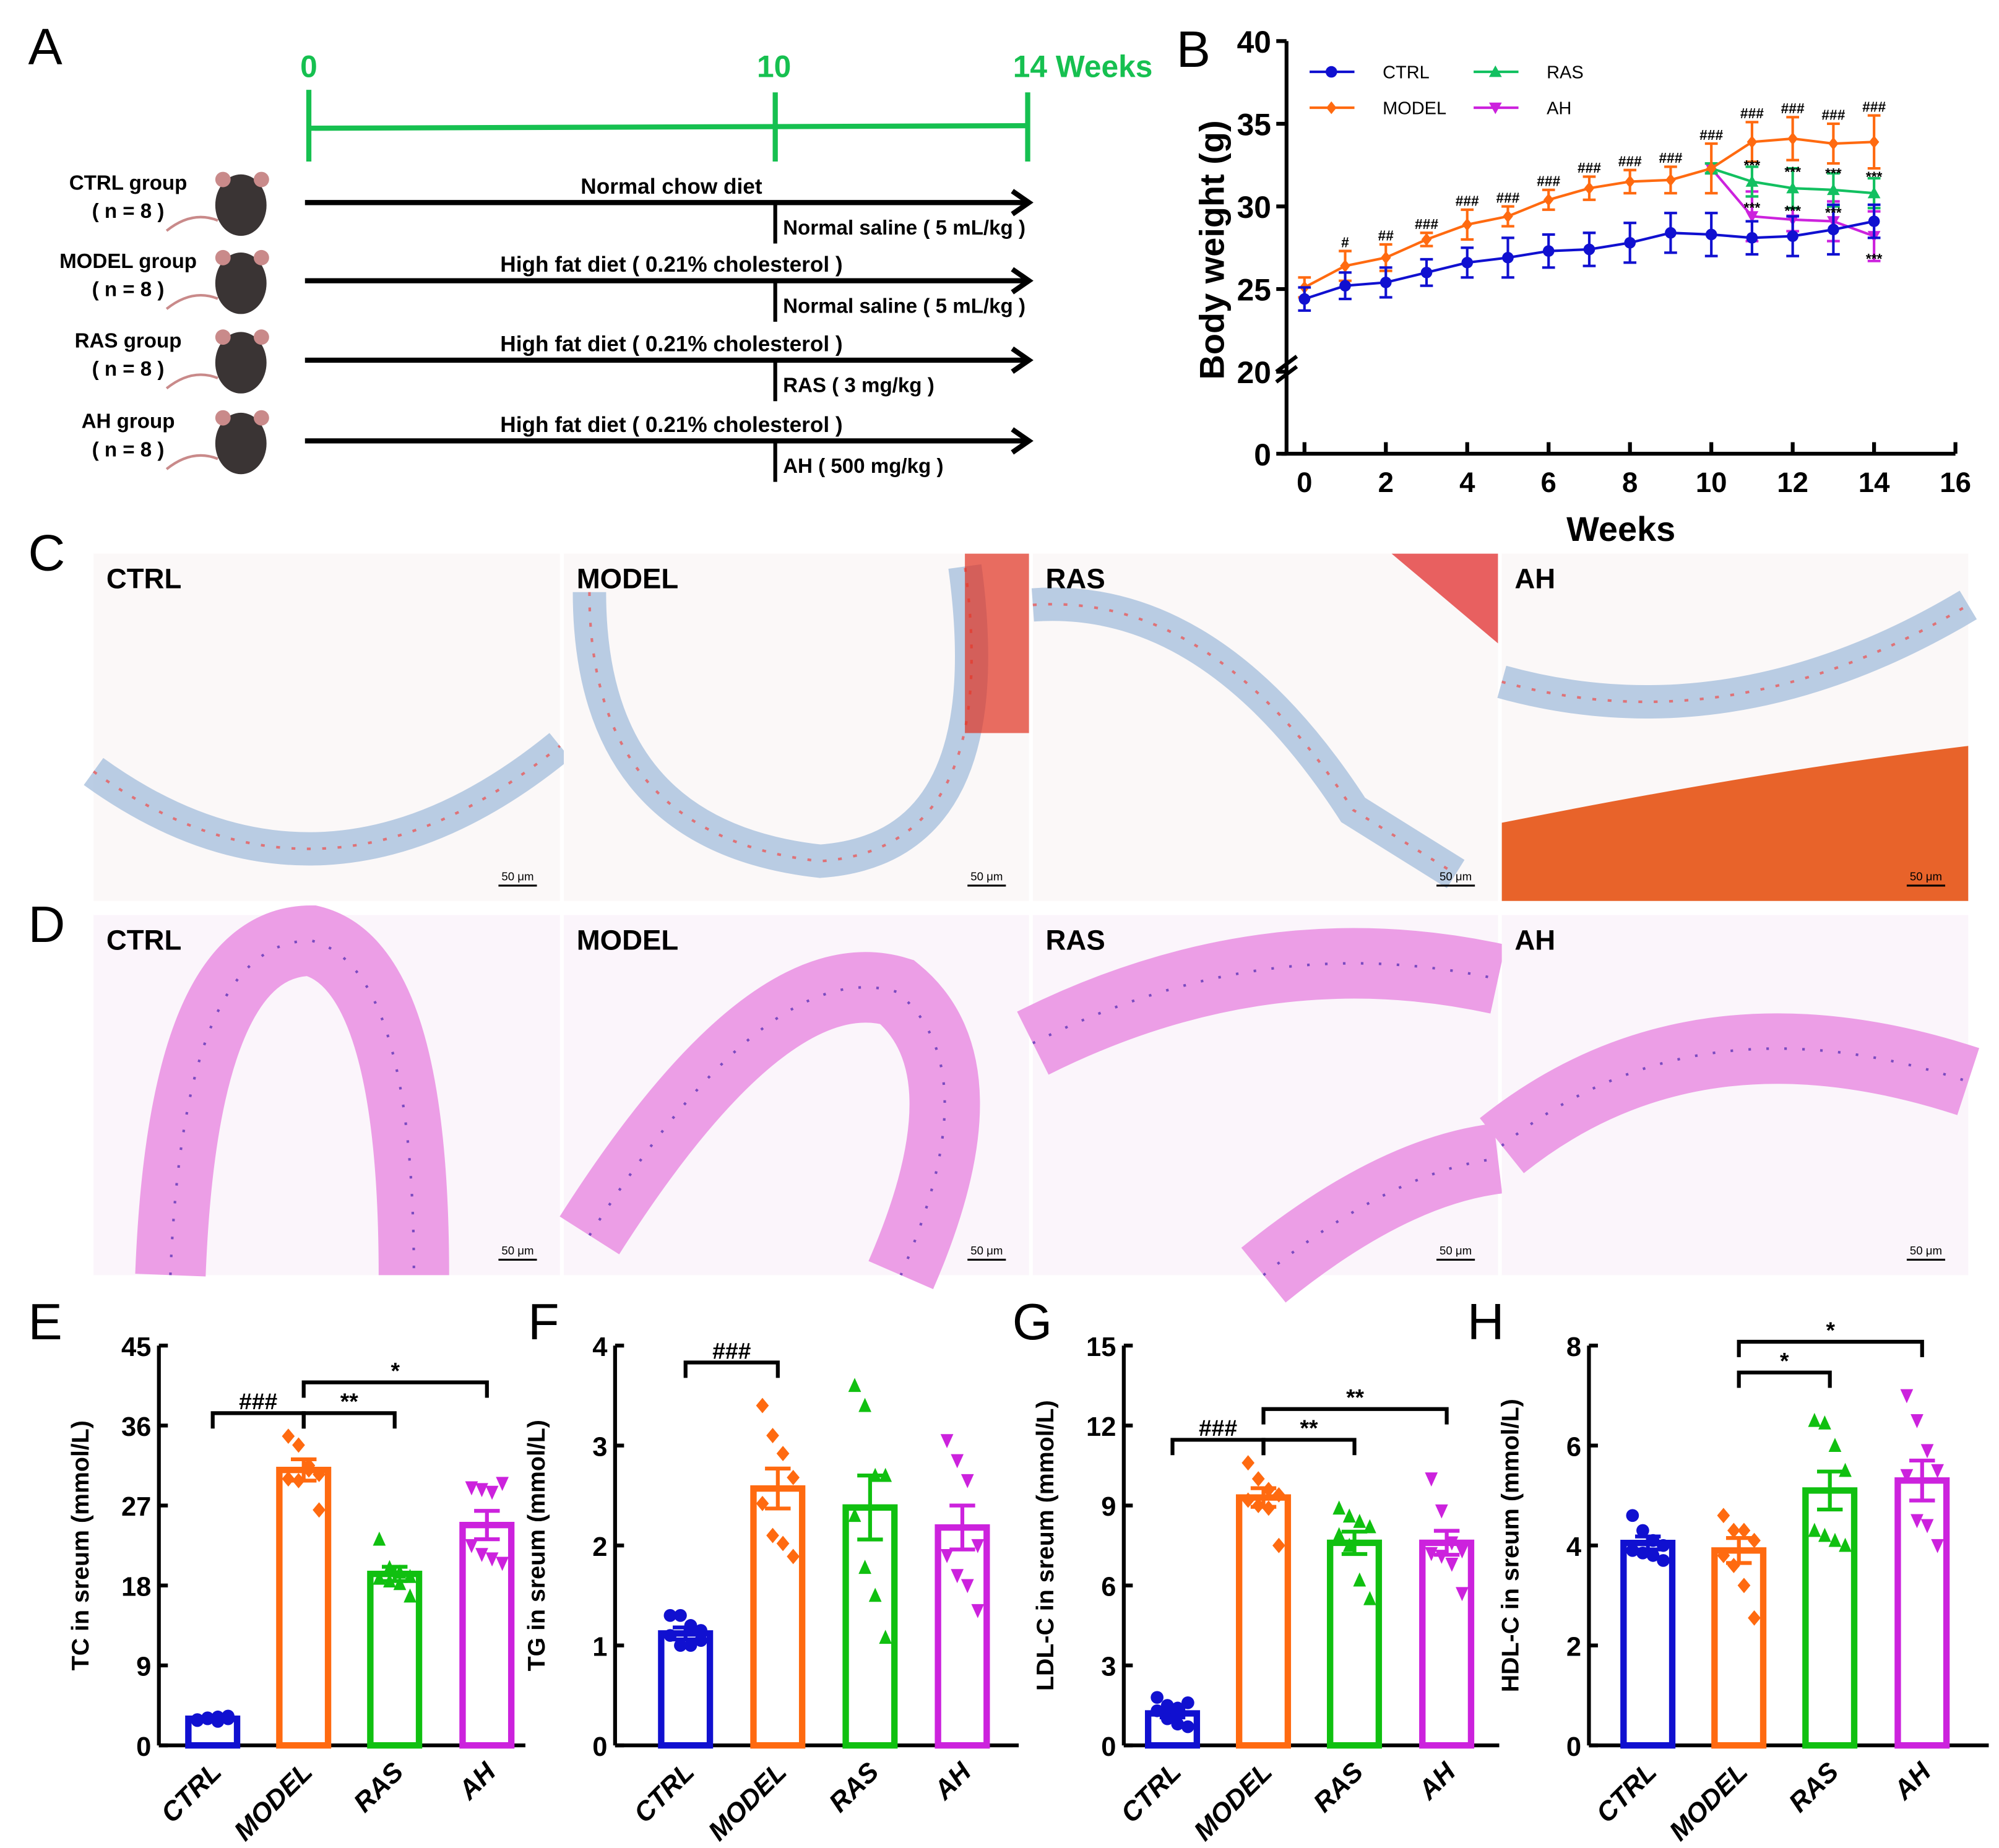 This screenshot has width=1999, height=1848. I want to click on y-tick-label: 3, so click(599, 1447).